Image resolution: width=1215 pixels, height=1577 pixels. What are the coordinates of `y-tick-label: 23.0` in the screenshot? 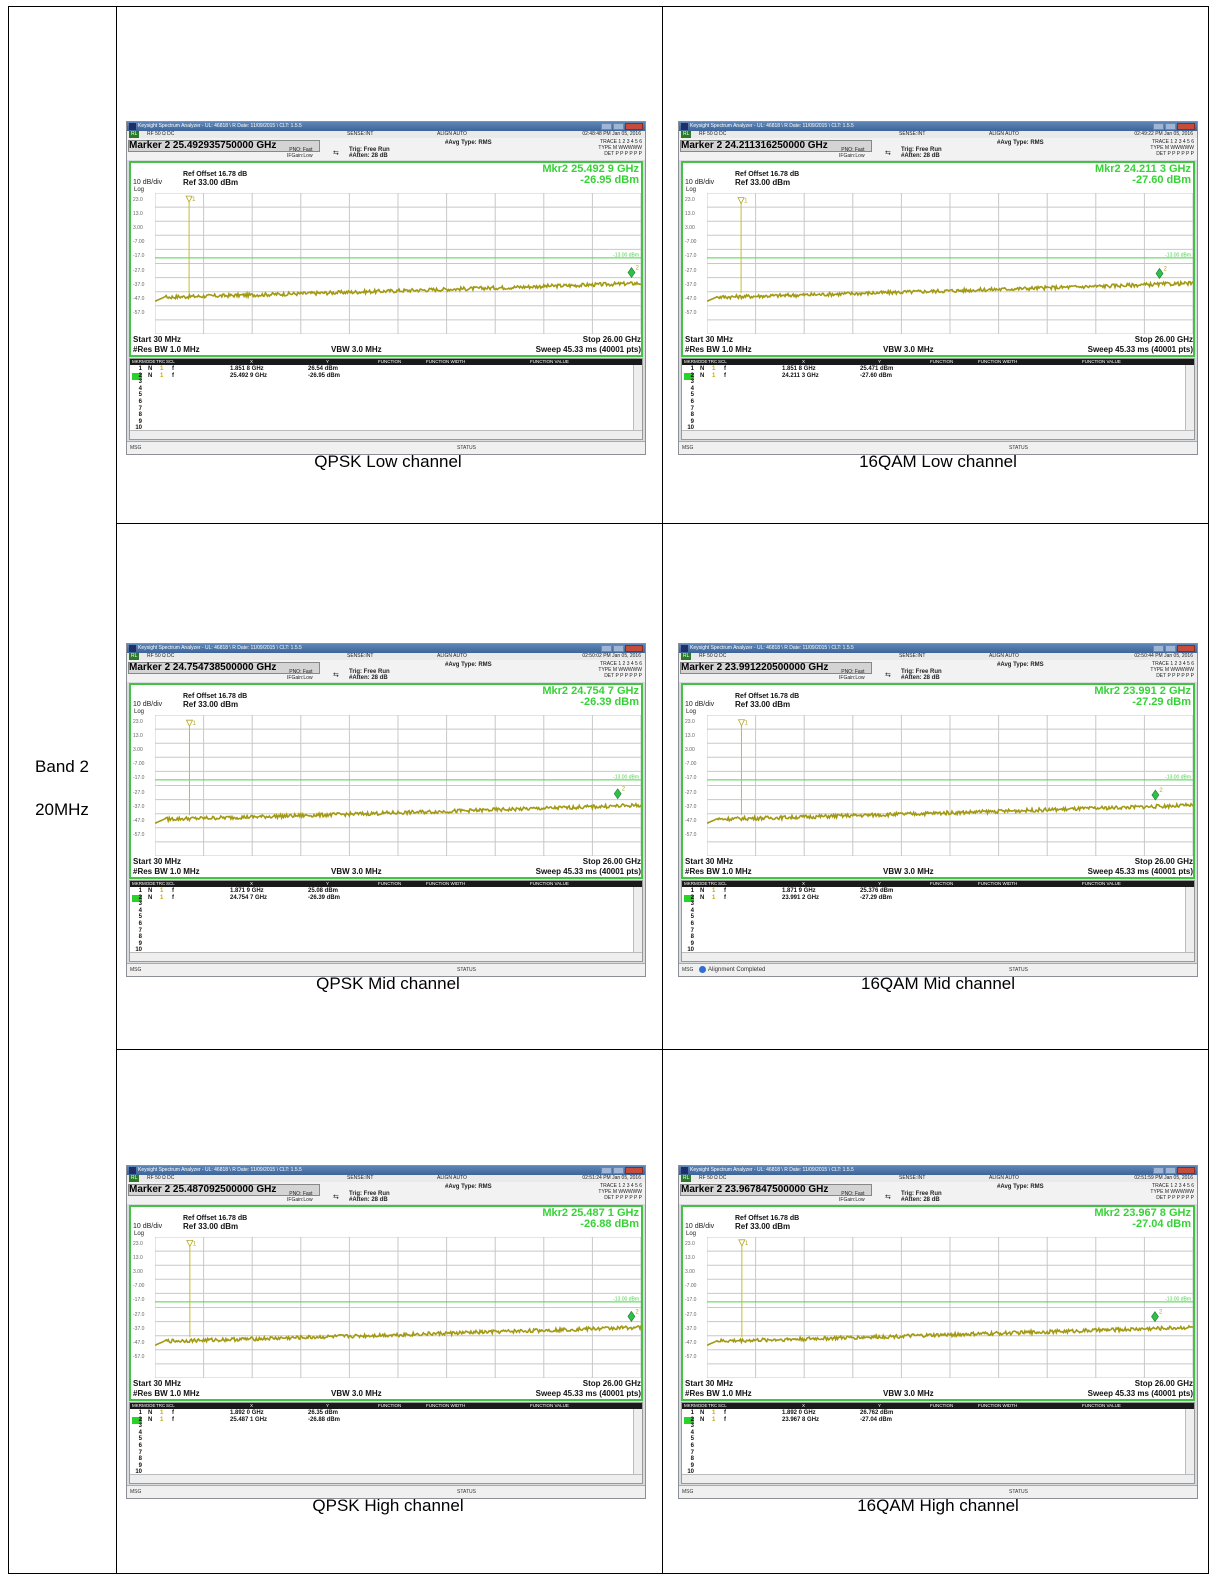 It's located at (690, 722).